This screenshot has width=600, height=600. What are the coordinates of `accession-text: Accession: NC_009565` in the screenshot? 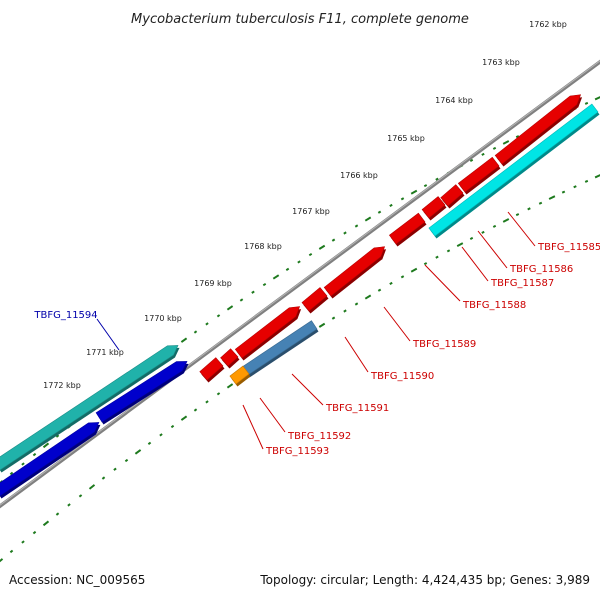 It's located at (77, 580).